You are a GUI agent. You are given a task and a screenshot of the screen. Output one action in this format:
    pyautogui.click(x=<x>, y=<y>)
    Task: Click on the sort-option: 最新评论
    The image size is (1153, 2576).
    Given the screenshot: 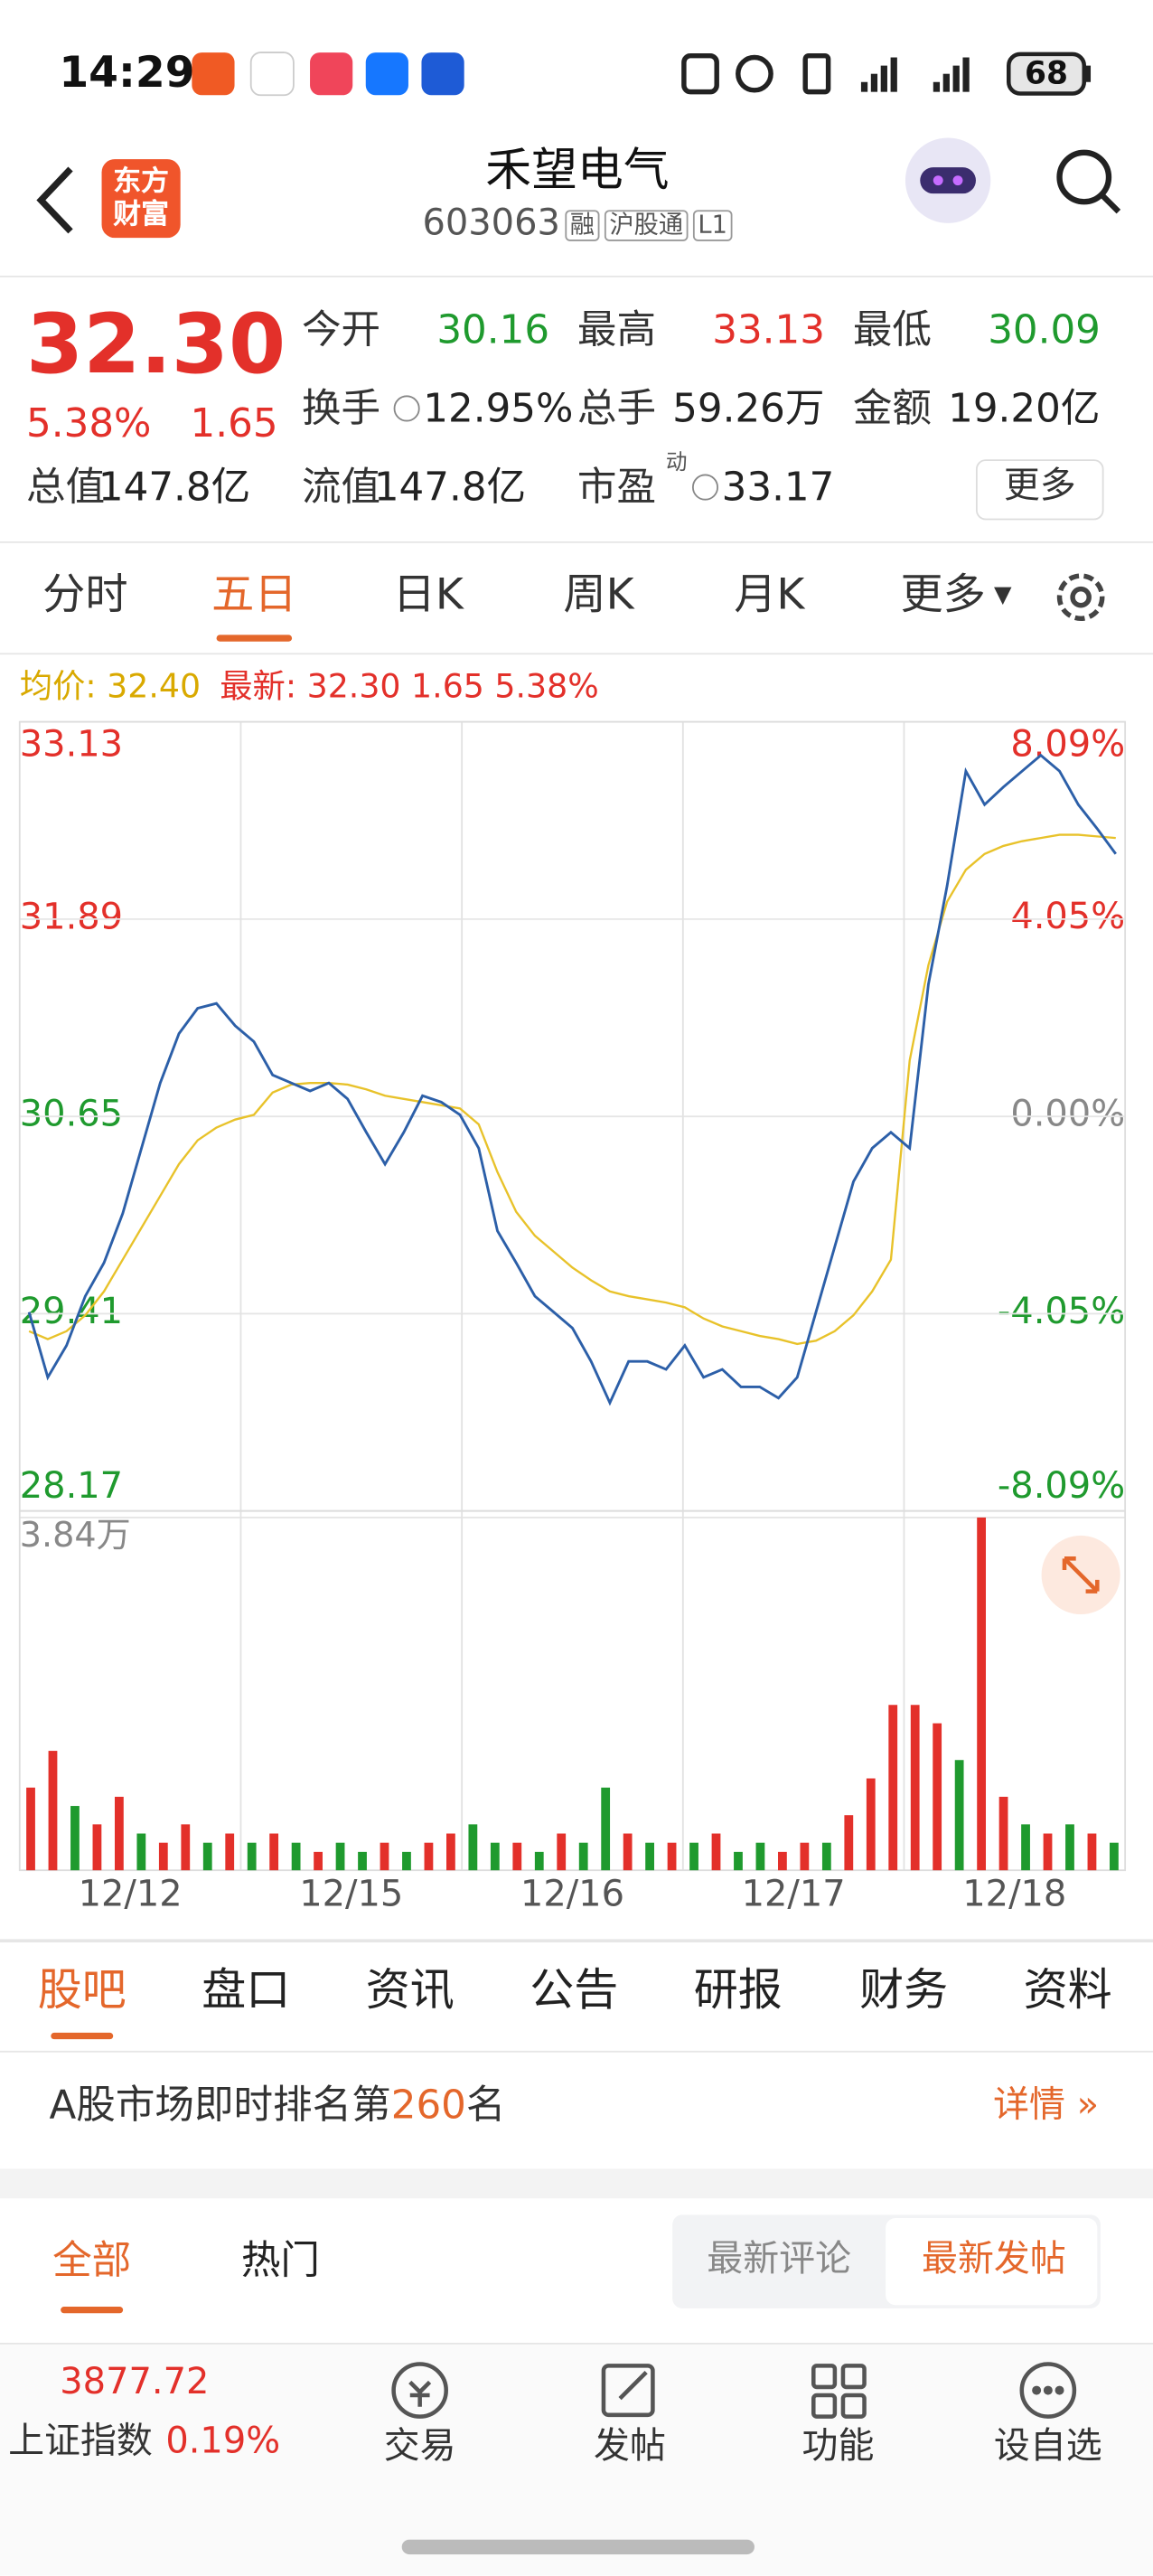 What is the action you would take?
    pyautogui.click(x=779, y=2259)
    